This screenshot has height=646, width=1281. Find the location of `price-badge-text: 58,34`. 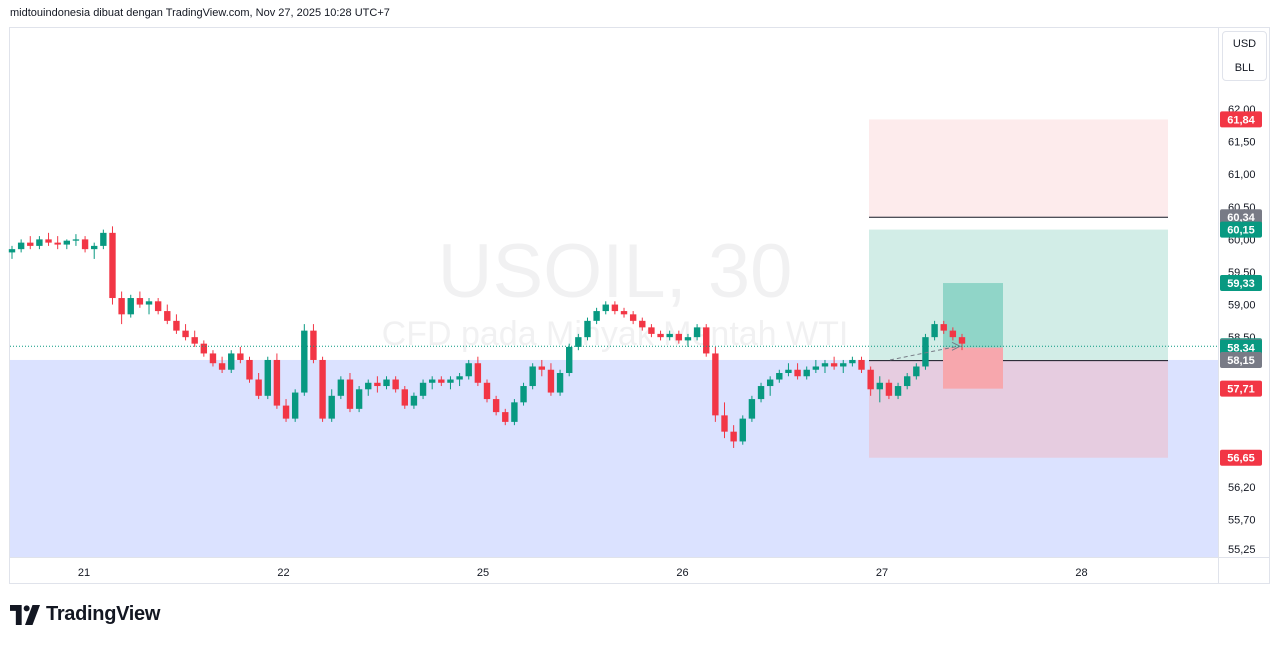

price-badge-text: 58,34 is located at coordinates (1241, 349).